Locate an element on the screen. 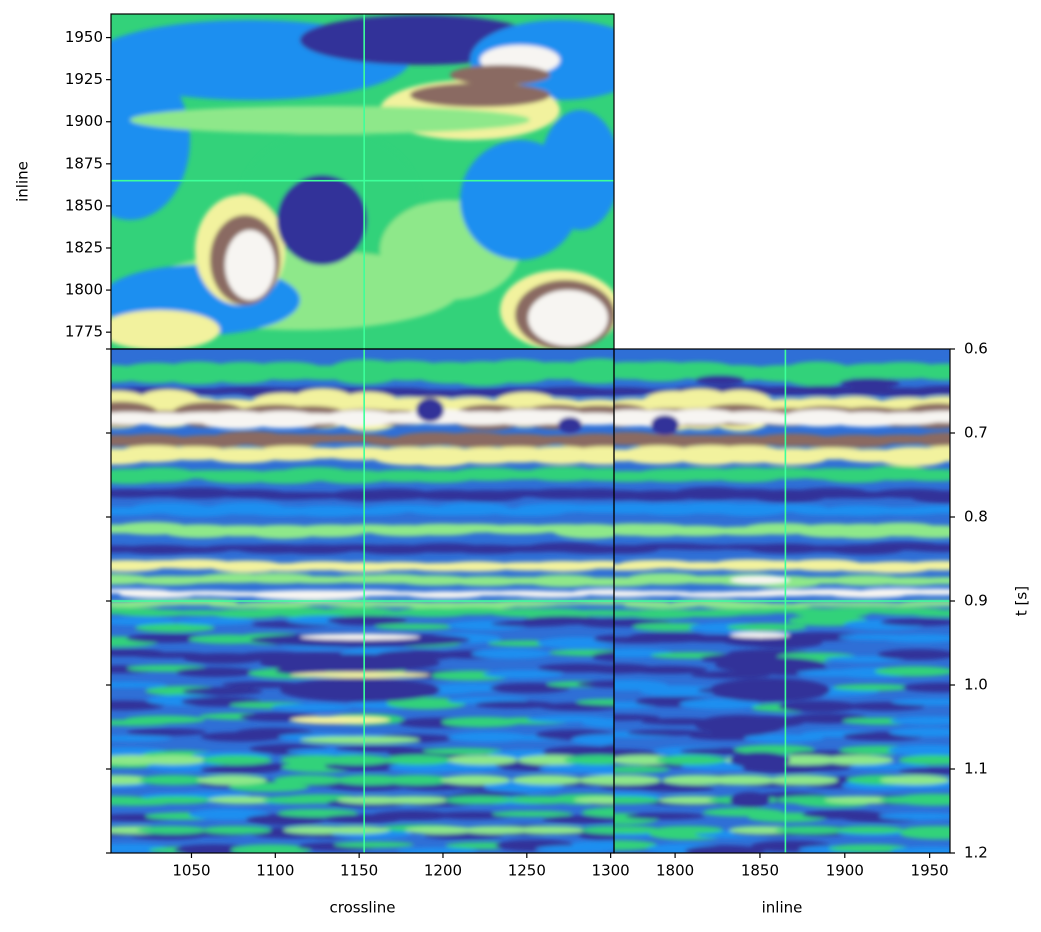 This screenshot has height=932, width=1041. x-tick-label: 1300 is located at coordinates (611, 871).